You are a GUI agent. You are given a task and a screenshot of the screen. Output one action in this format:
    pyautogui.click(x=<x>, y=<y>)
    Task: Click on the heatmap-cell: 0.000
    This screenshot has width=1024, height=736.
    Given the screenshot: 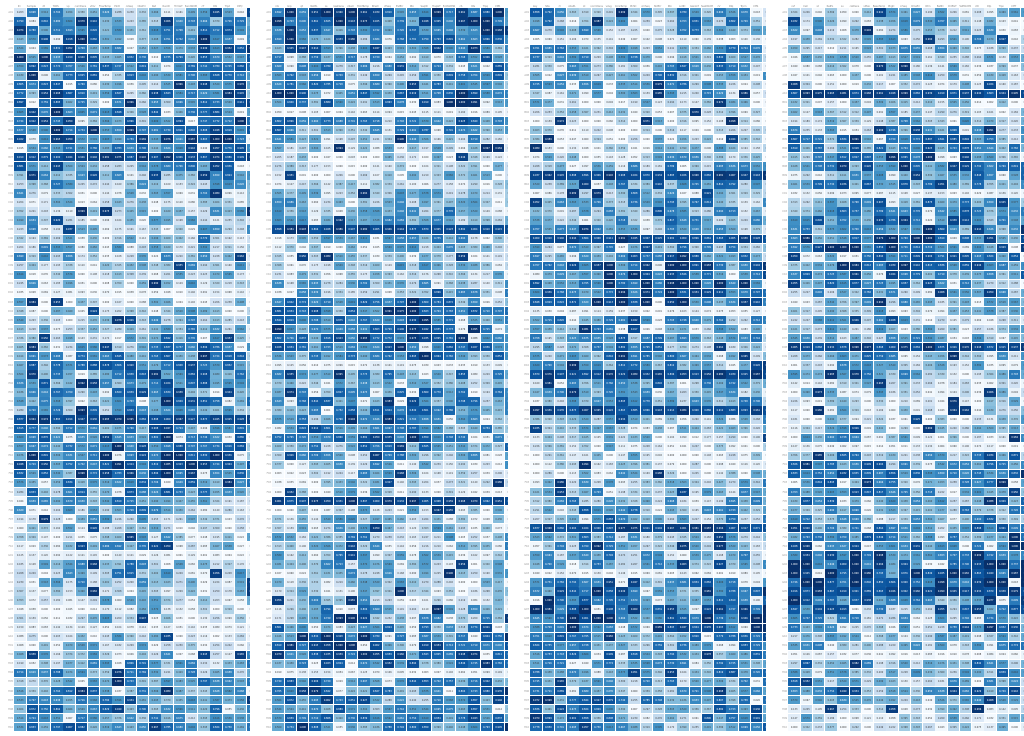 What is the action you would take?
    pyautogui.click(x=339, y=247)
    